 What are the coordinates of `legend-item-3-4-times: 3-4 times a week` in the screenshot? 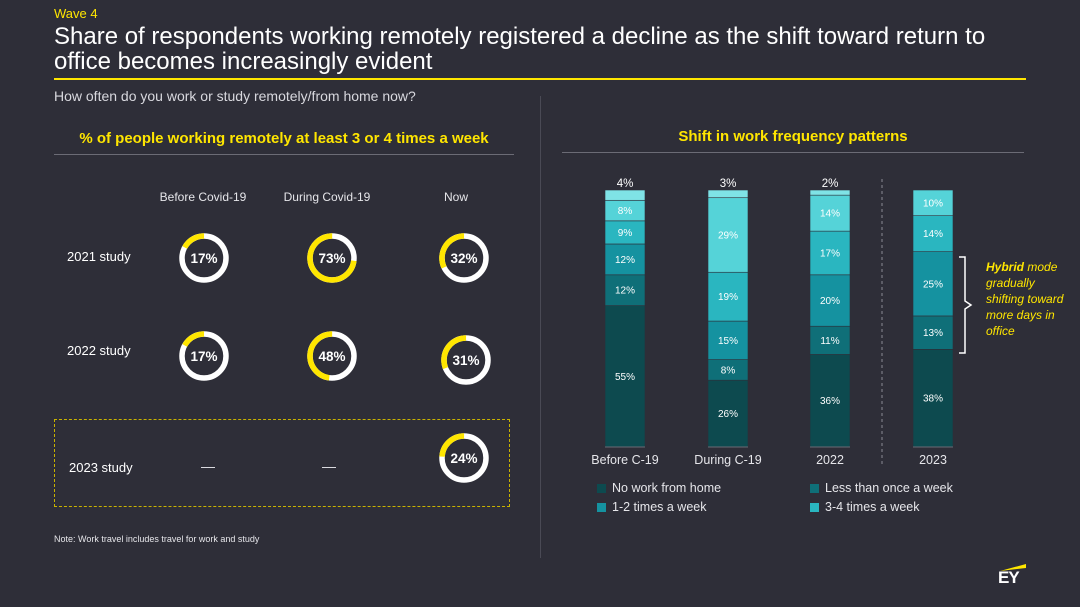 It's located at (864, 507).